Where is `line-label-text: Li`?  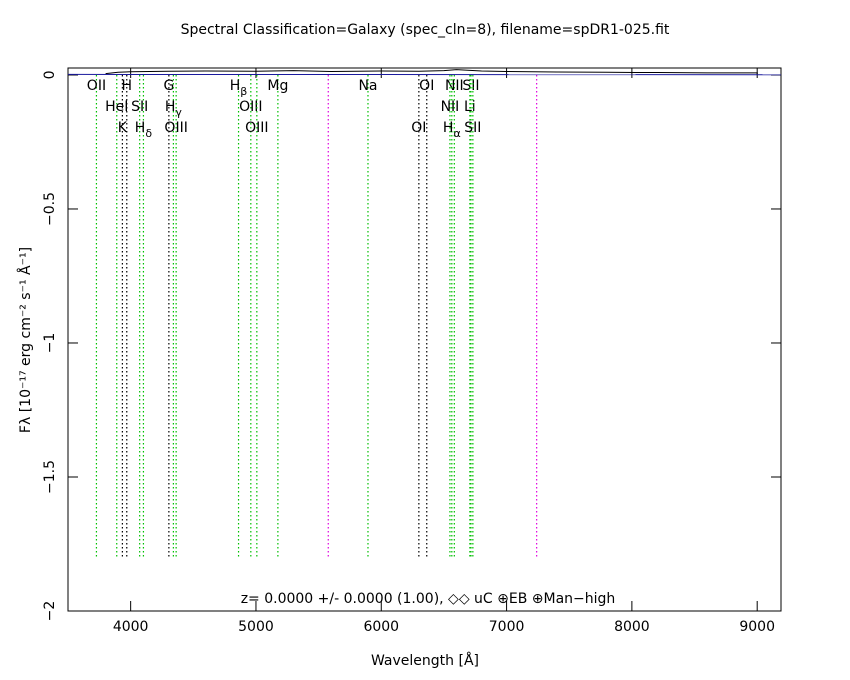
line-label-text: Li is located at coordinates (470, 107).